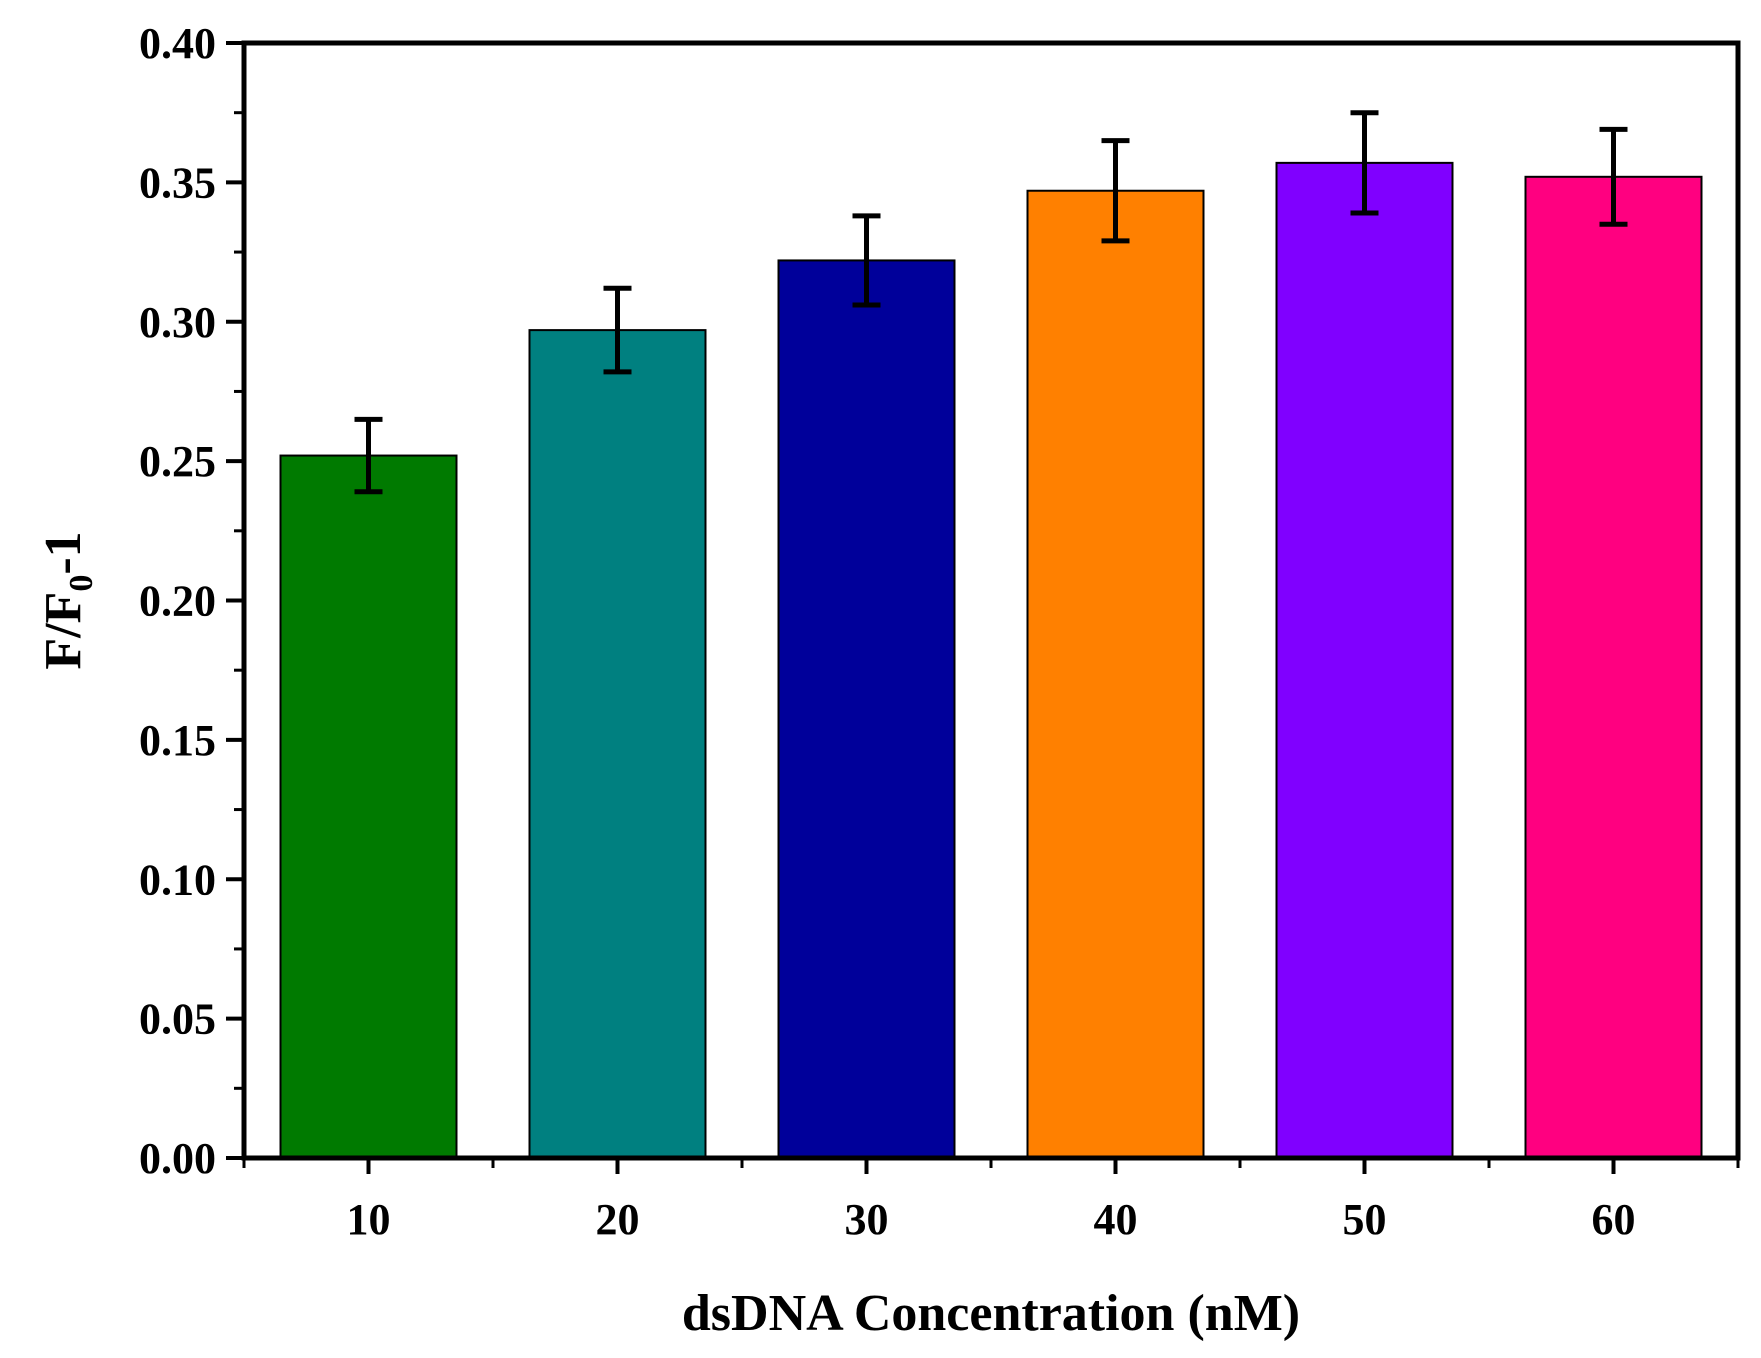  Describe the element at coordinates (867, 1219) in the screenshot. I see `x-tick-label: 30` at that location.